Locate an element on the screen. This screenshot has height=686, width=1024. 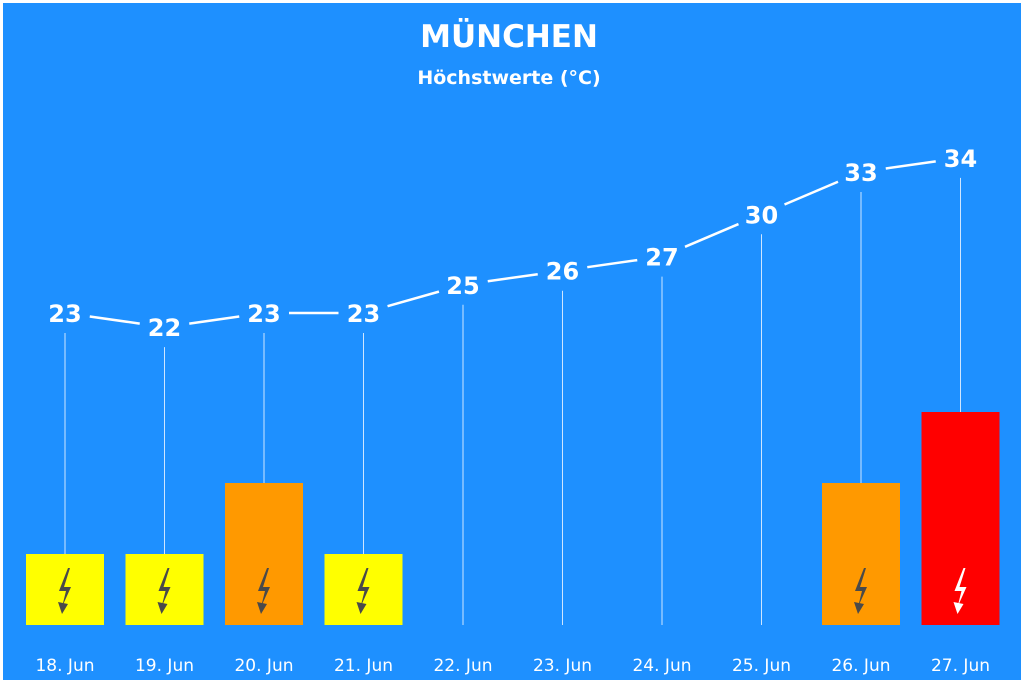
x-tick-label: 19. Jun is located at coordinates (164, 666).